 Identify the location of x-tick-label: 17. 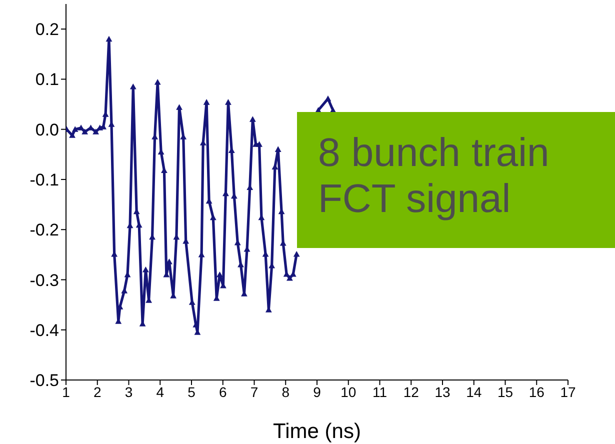
(568, 392).